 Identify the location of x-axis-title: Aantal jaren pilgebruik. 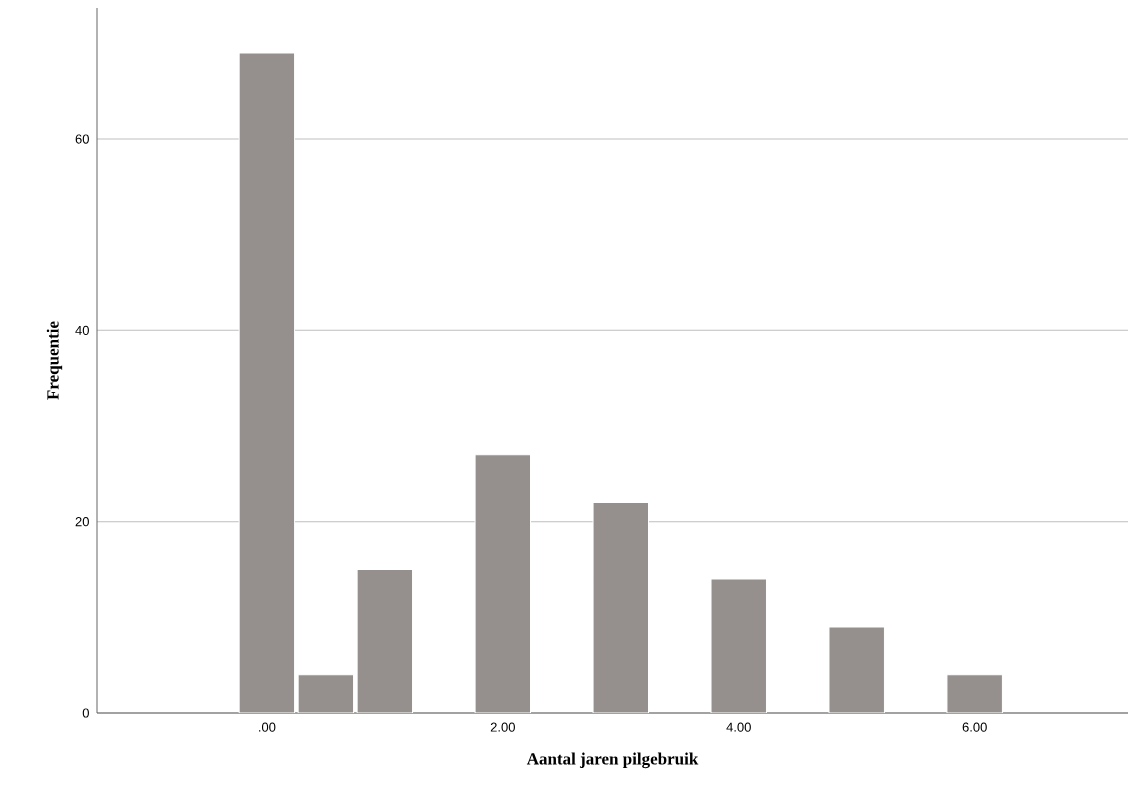
(612, 760).